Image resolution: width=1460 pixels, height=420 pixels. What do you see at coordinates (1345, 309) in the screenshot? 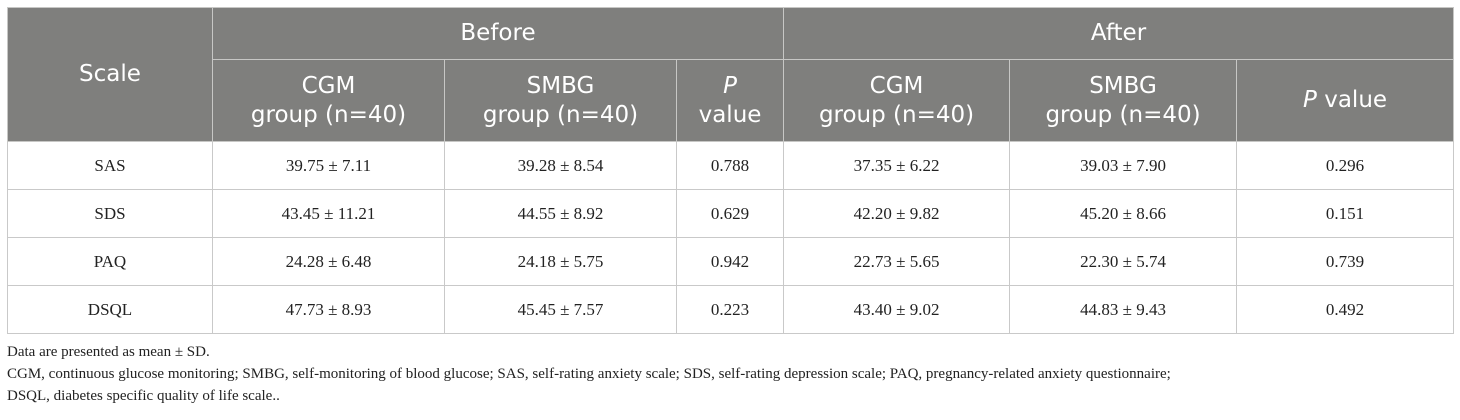
I see `table-cell: 0.492` at bounding box center [1345, 309].